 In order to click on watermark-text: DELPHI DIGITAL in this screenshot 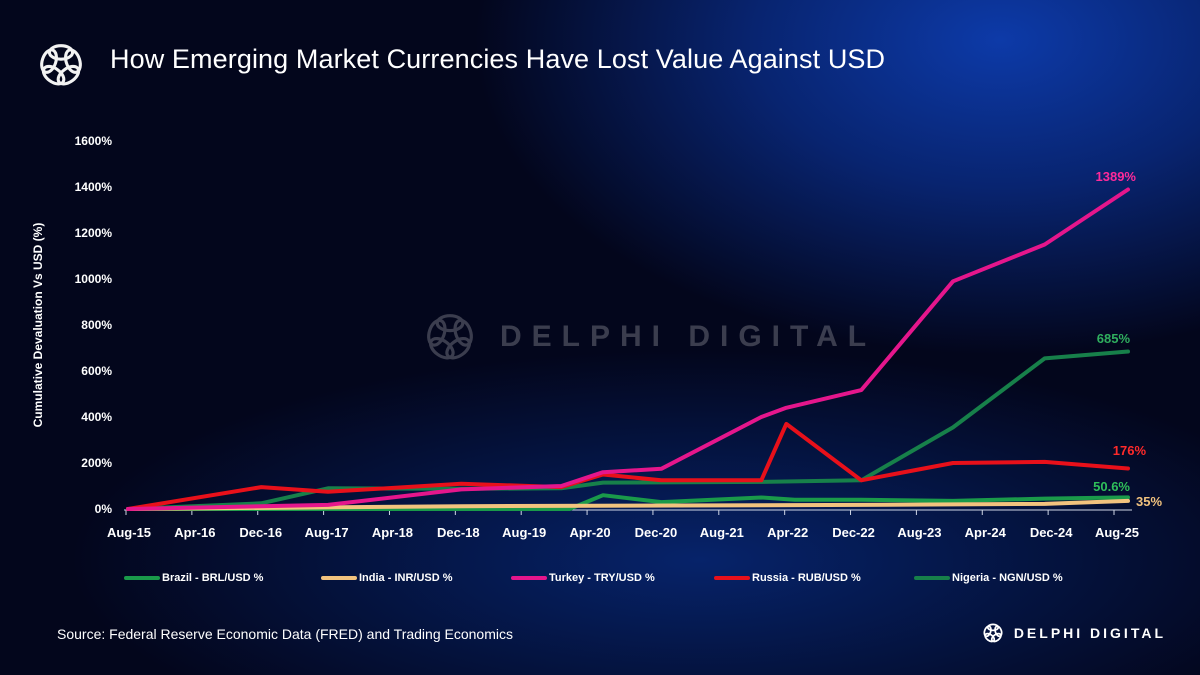, I will do `click(688, 336)`.